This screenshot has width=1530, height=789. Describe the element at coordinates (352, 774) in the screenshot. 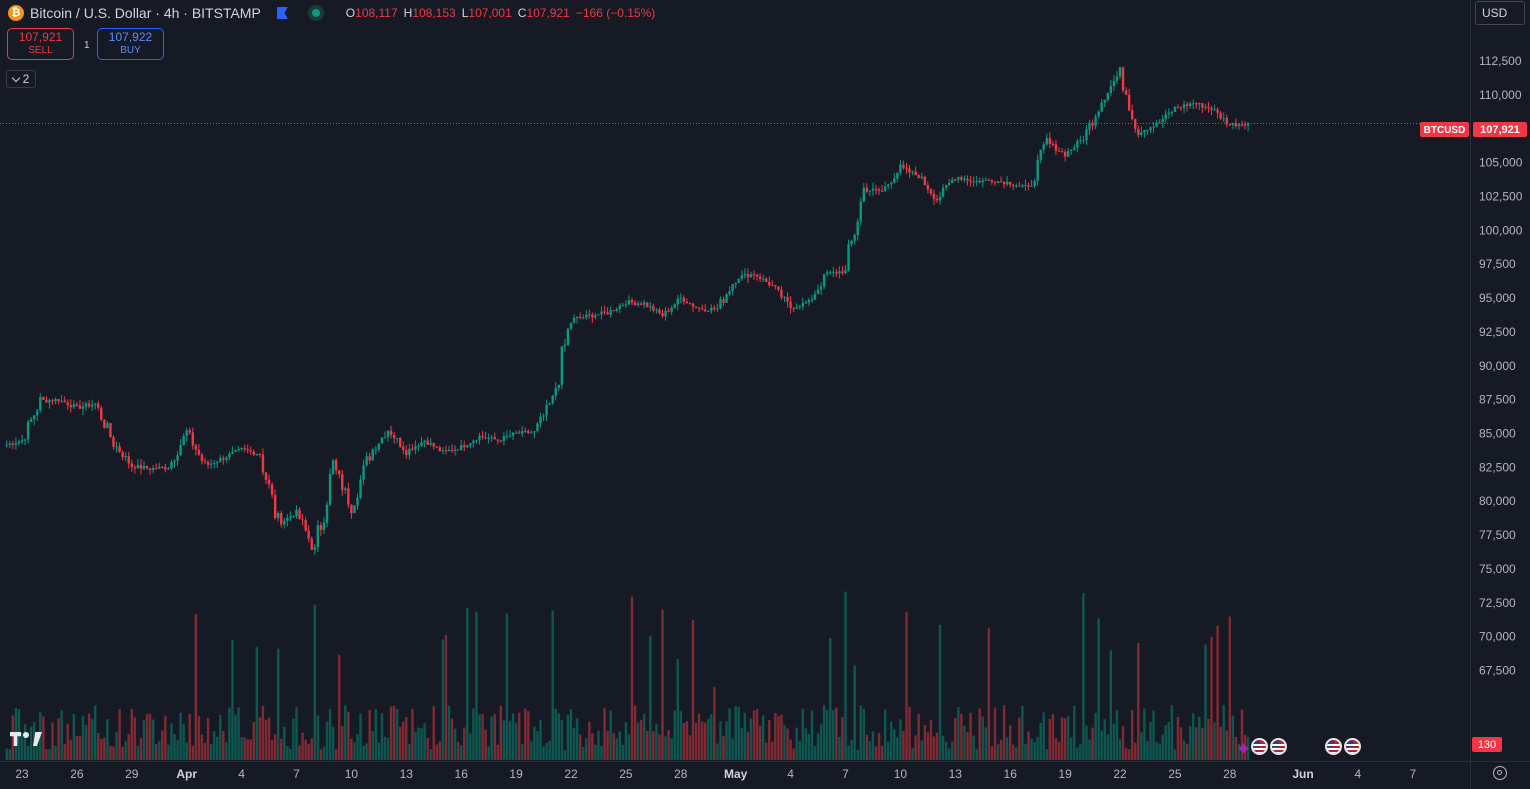

I see `x-tick-label: 10` at that location.